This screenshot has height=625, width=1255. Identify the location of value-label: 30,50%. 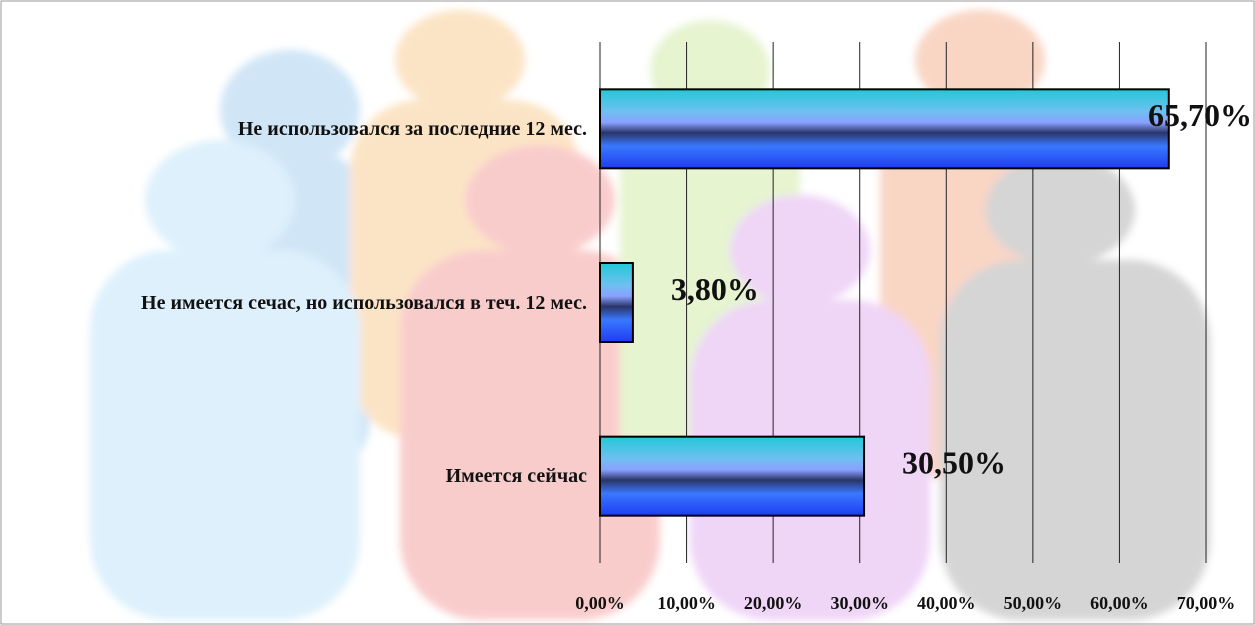
(954, 463).